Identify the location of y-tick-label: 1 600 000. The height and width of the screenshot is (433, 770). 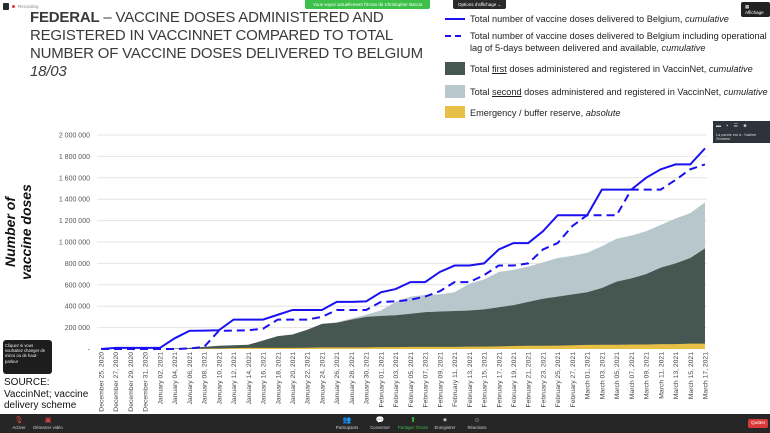
(74, 178).